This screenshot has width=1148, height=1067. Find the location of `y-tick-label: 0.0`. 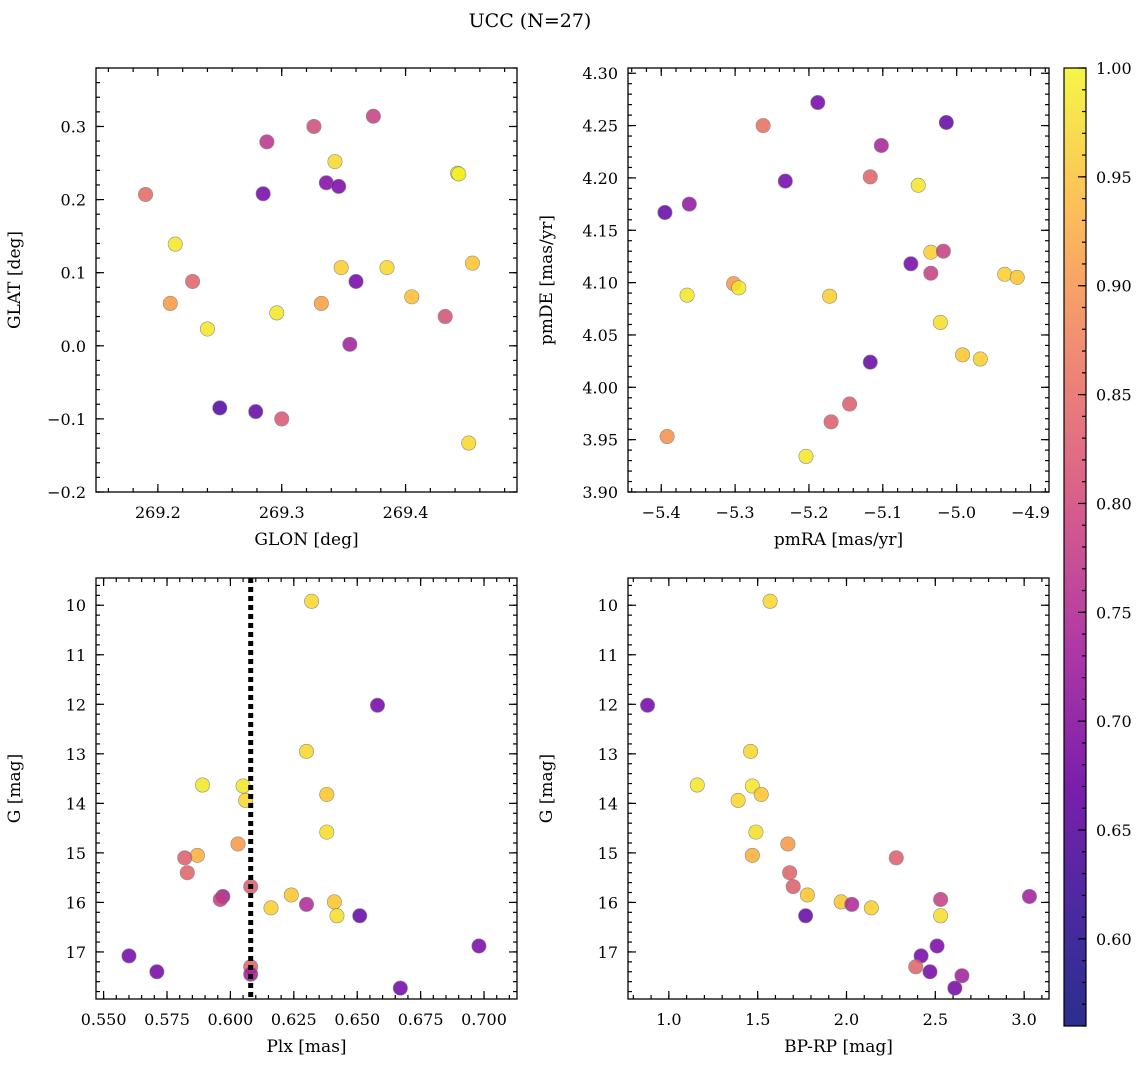

y-tick-label: 0.0 is located at coordinates (73, 346).